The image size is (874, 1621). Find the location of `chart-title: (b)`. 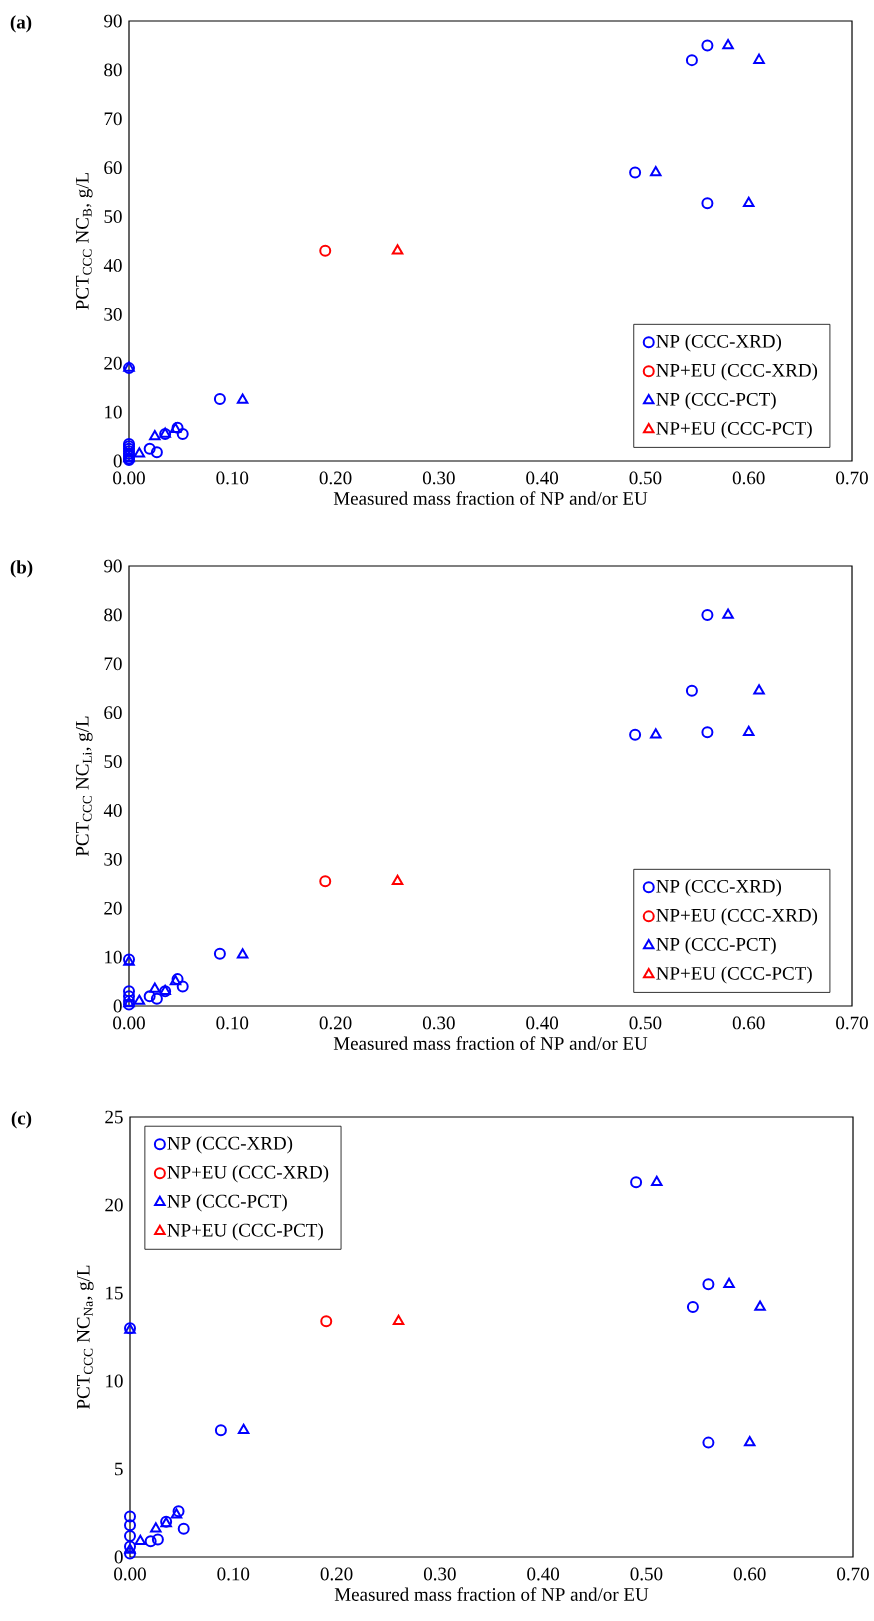

chart-title: (b) is located at coordinates (21, 569).